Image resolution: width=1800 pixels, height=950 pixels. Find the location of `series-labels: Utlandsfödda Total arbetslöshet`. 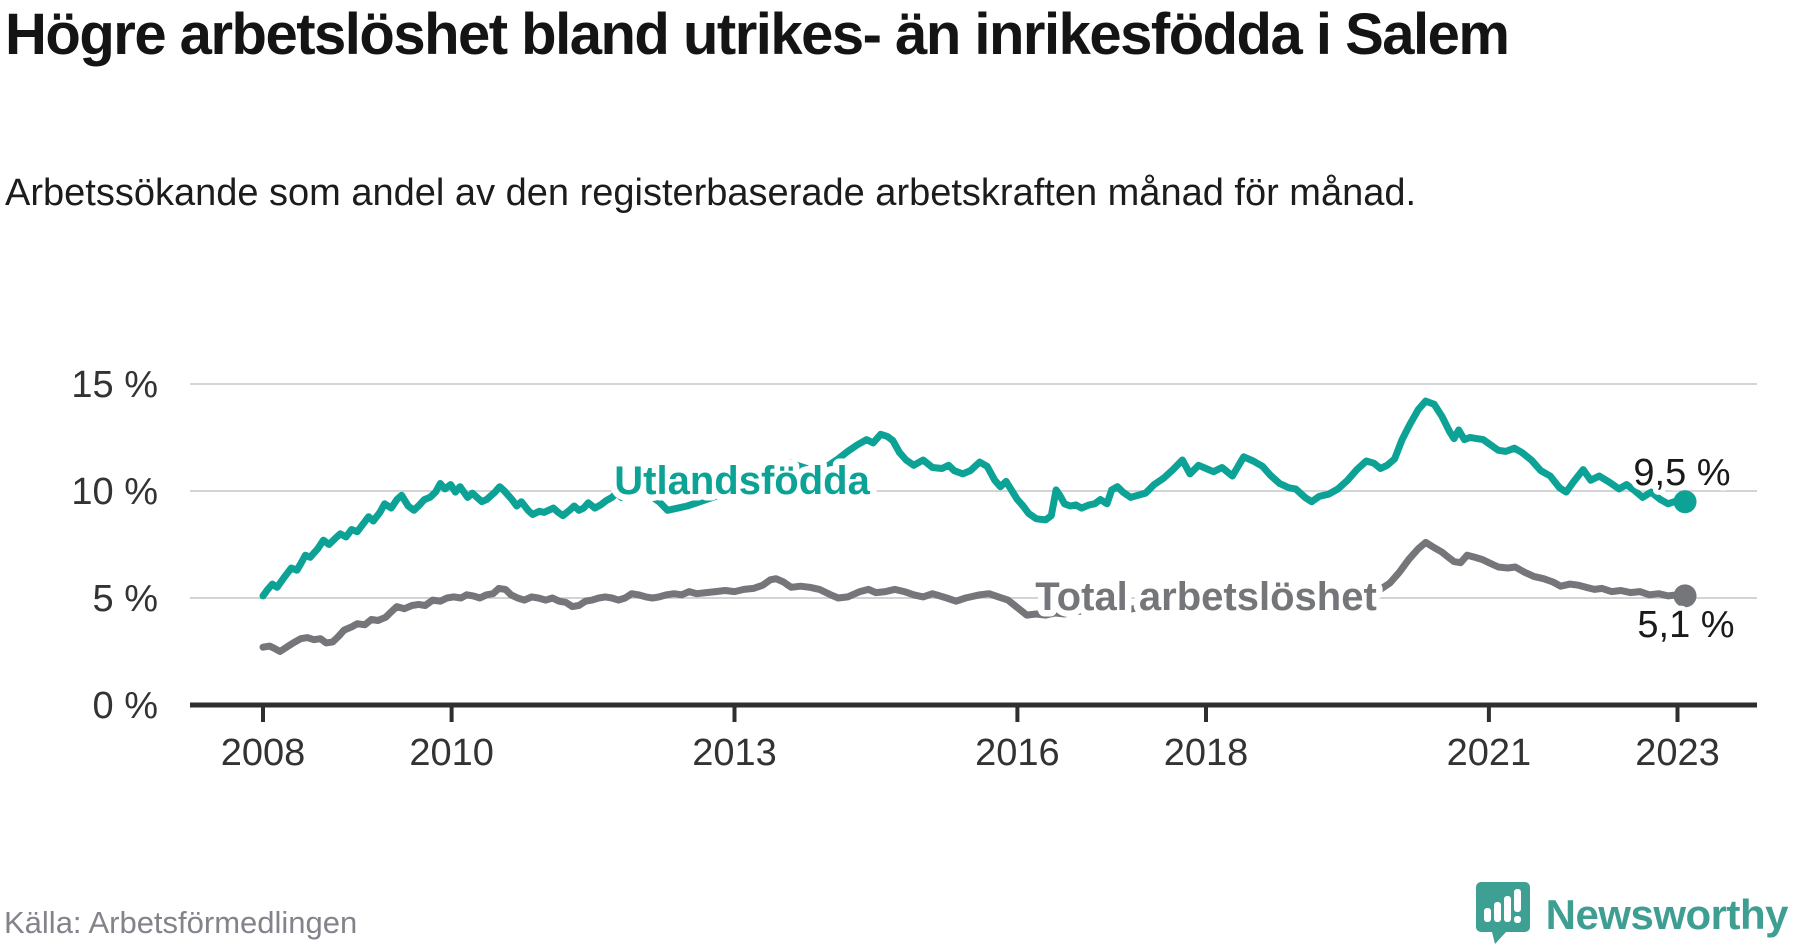

series-labels: Utlandsfödda Total arbetslöshet is located at coordinates (996, 539).